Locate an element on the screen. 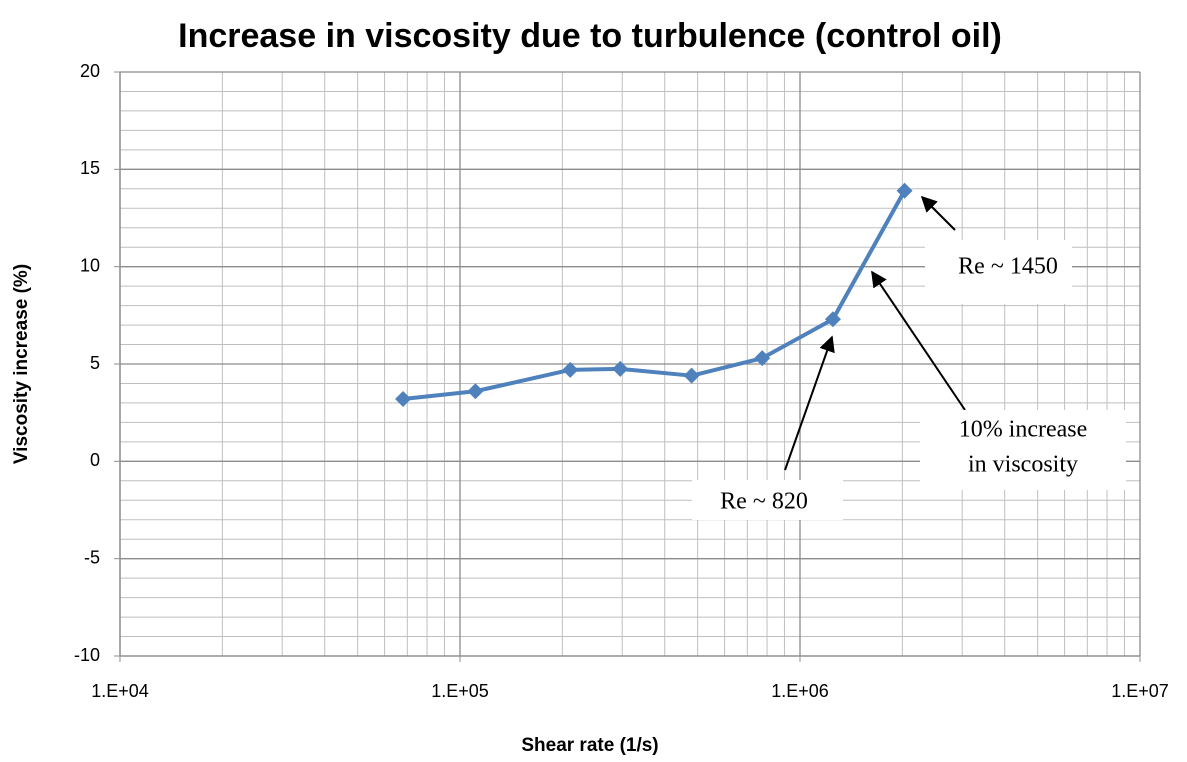  y-tick-label: 0 is located at coordinates (95, 460).